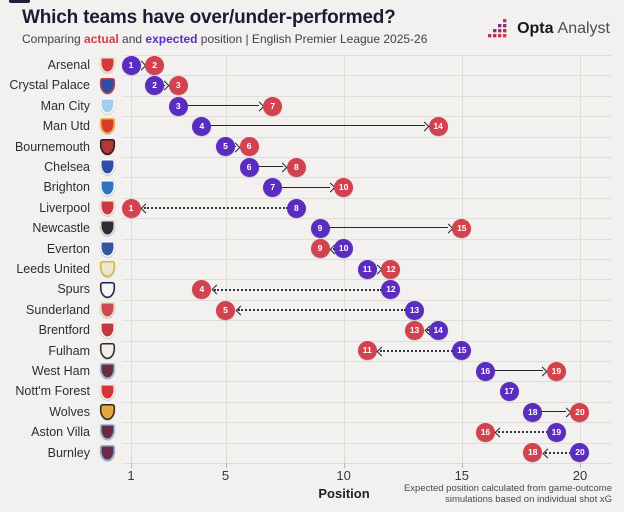 The height and width of the screenshot is (512, 624). I want to click on expected-position-dot: 20, so click(580, 453).